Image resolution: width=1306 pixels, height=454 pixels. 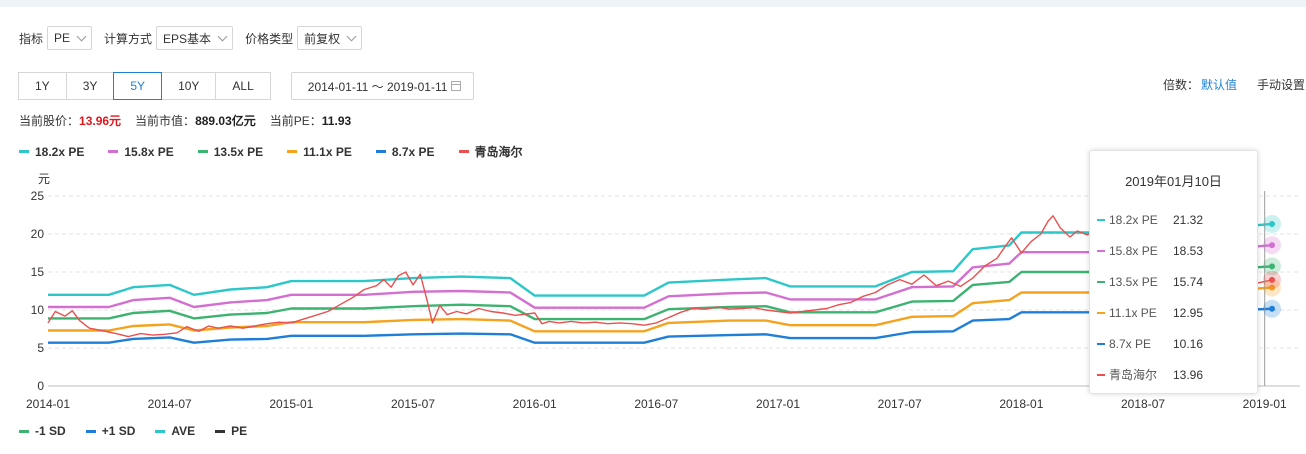 What do you see at coordinates (1021, 404) in the screenshot?
I see `x-tick-label: 2018-01` at bounding box center [1021, 404].